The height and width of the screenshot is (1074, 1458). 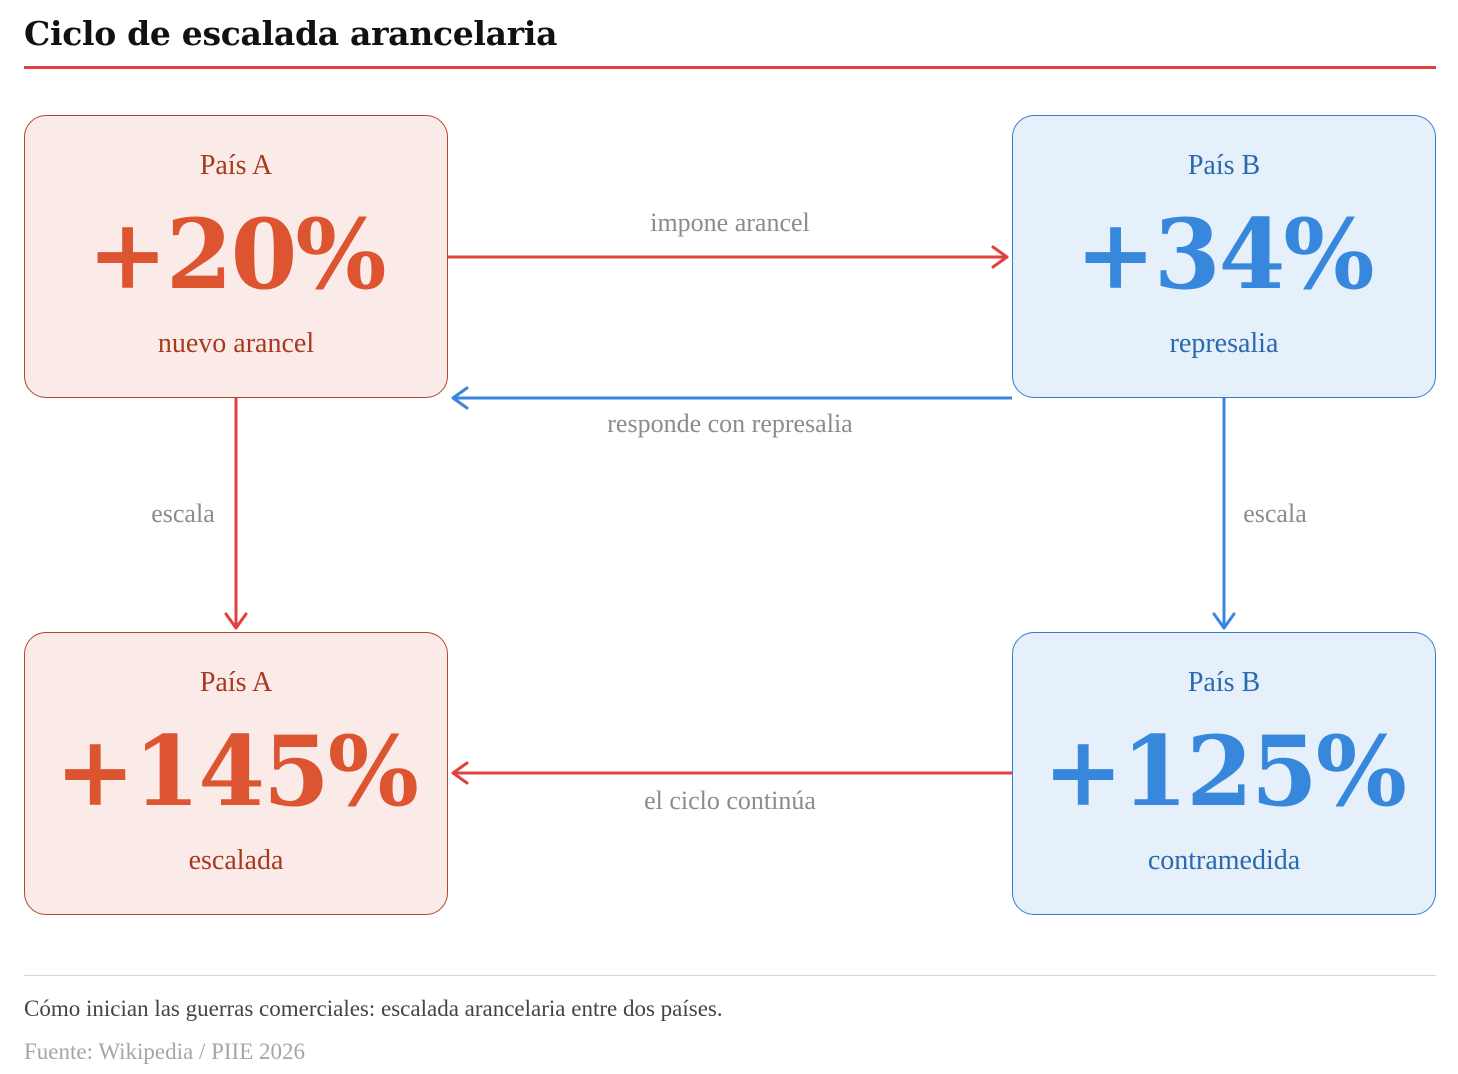 What do you see at coordinates (730, 975) in the screenshot?
I see `footer-divider` at bounding box center [730, 975].